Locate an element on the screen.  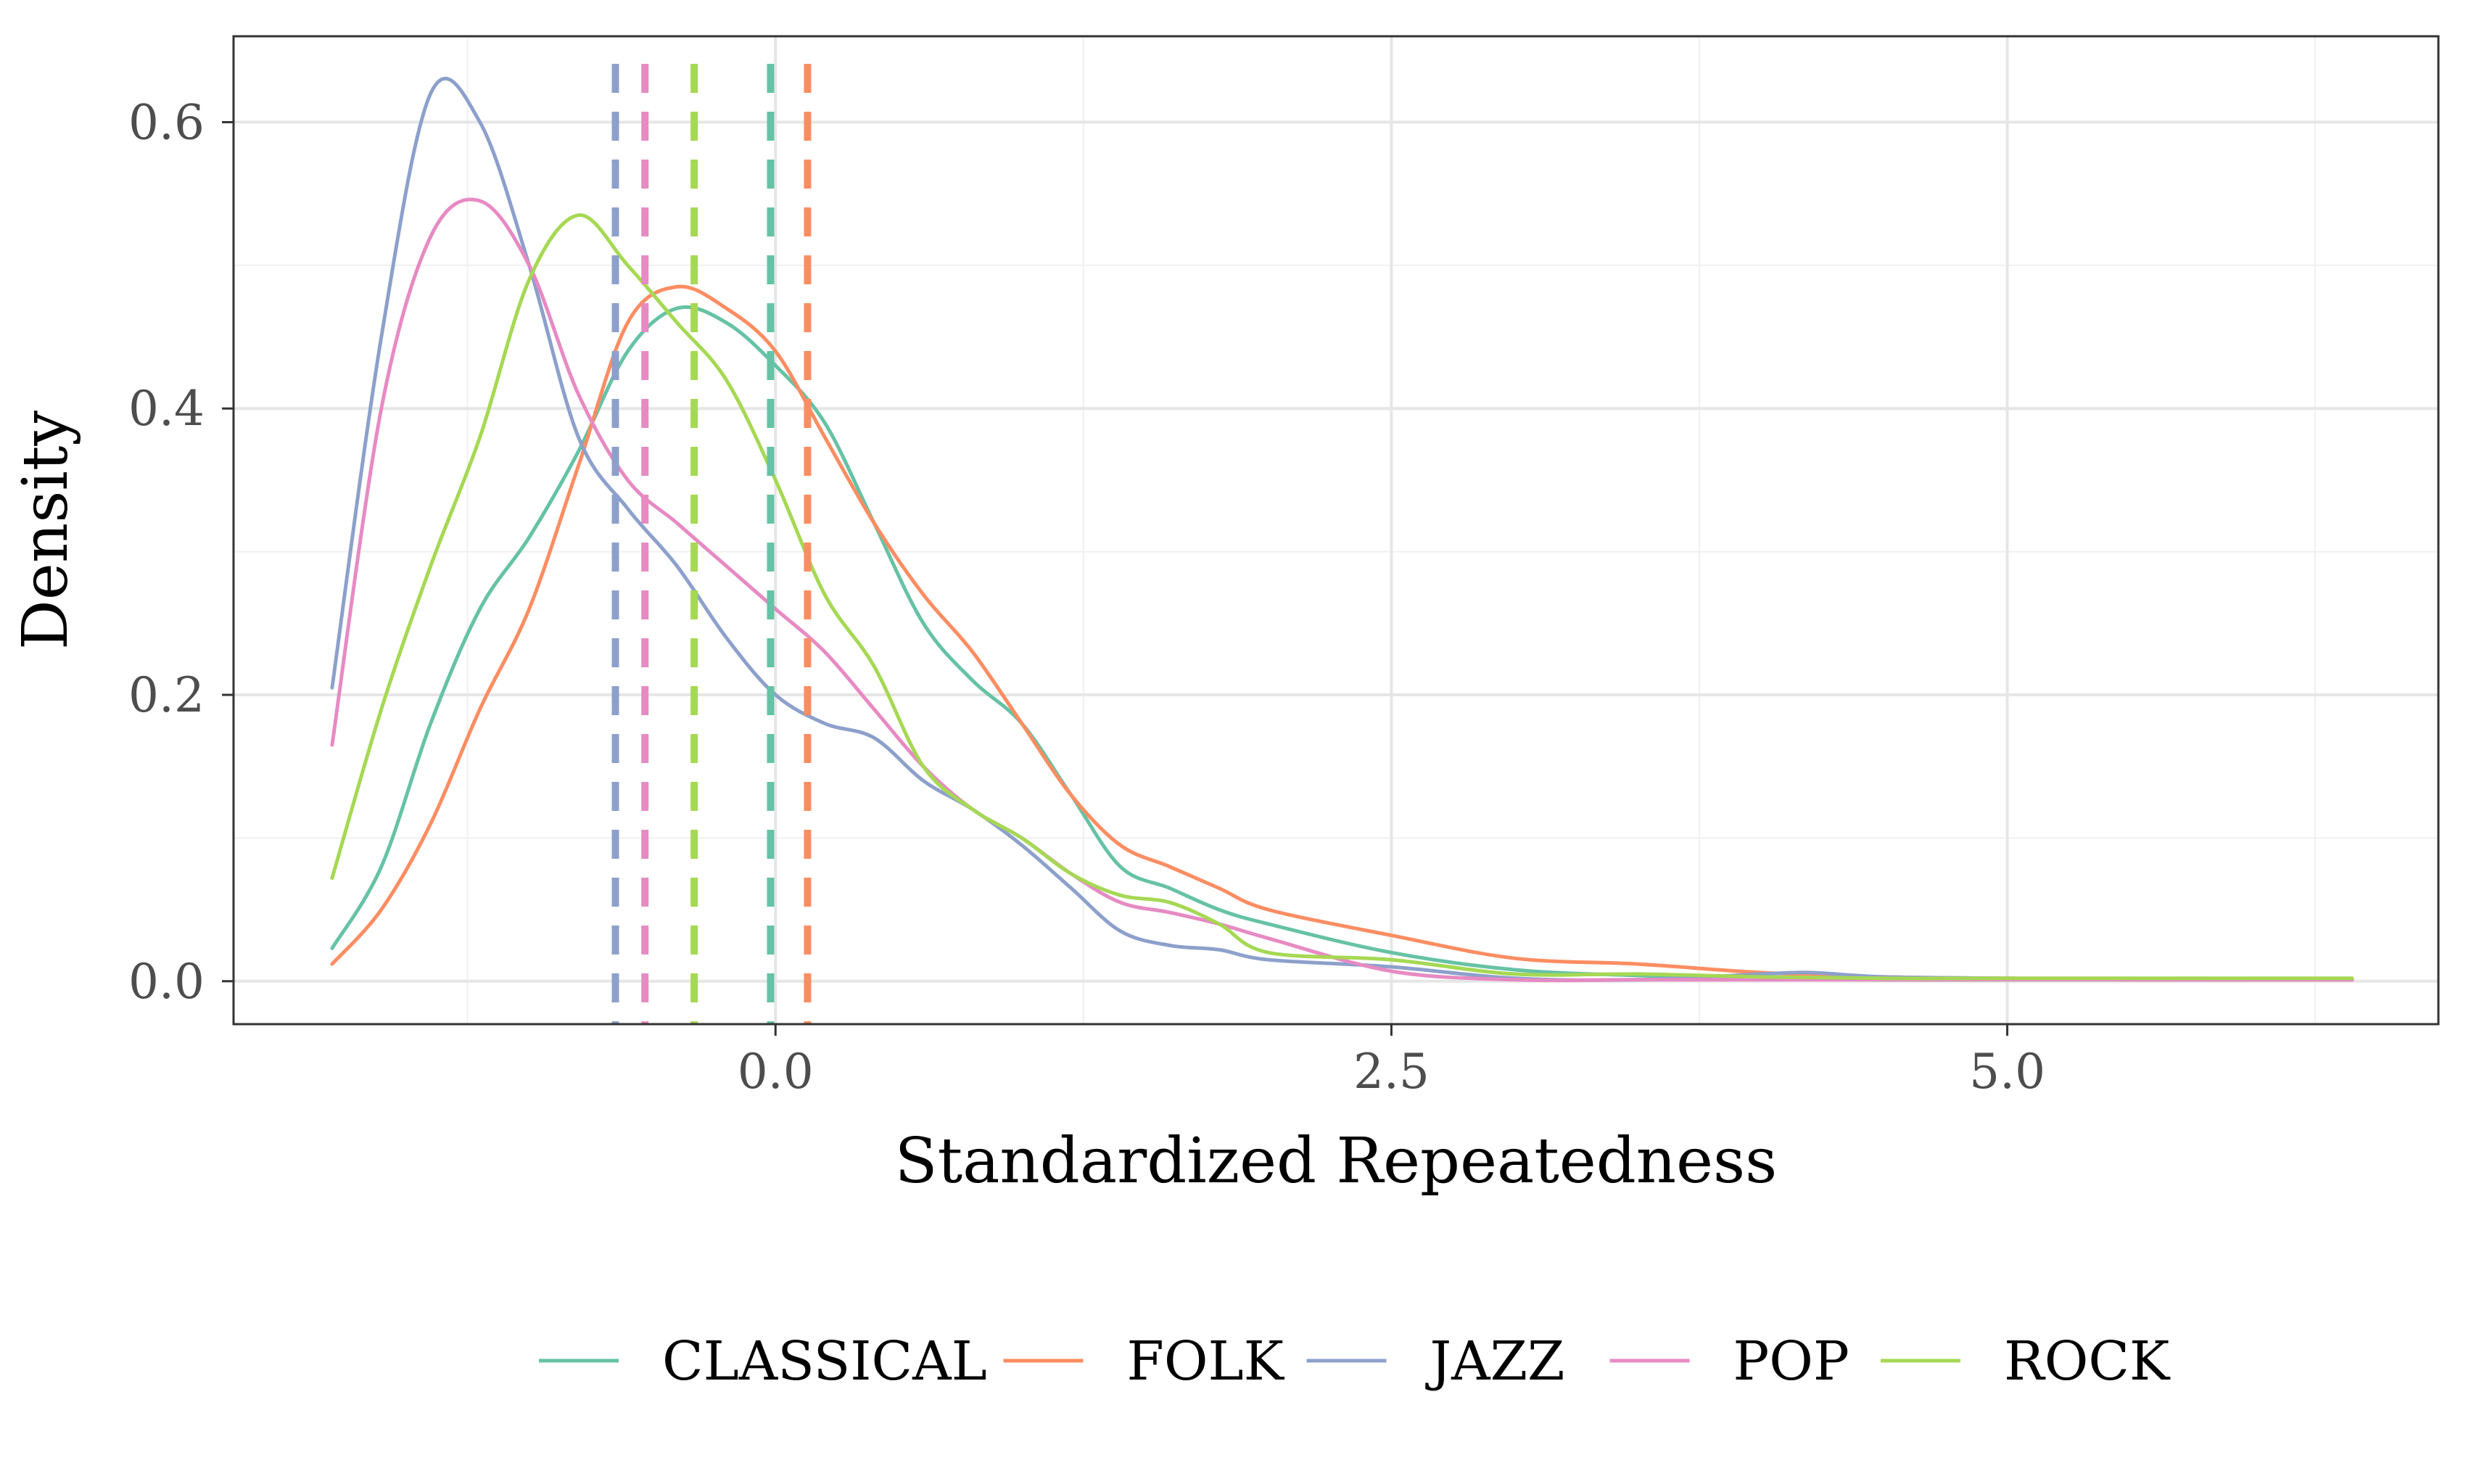
legend-item-jazz: JAZZ is located at coordinates (1435, 1361).